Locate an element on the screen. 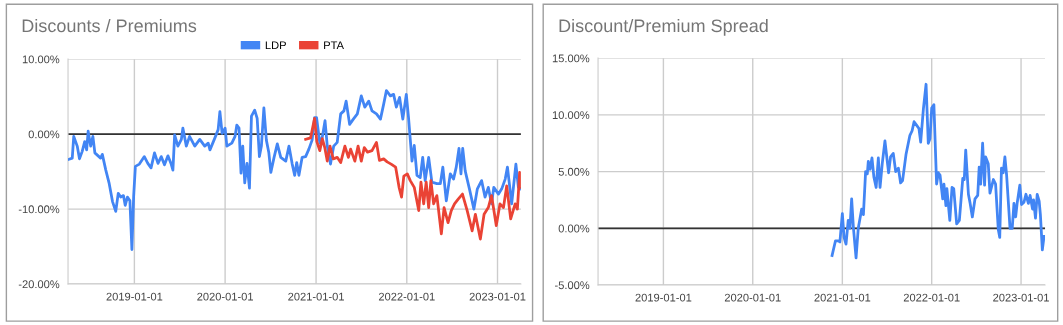 This screenshot has width=1063, height=325. legend-label: PTA is located at coordinates (334, 45).